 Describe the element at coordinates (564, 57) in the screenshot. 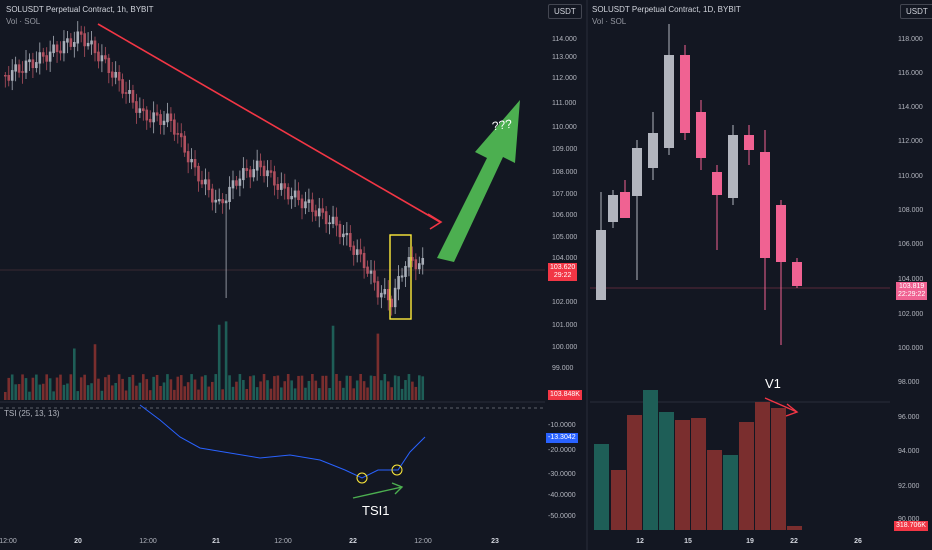

I see `left-y-tick-1: 113.000` at that location.